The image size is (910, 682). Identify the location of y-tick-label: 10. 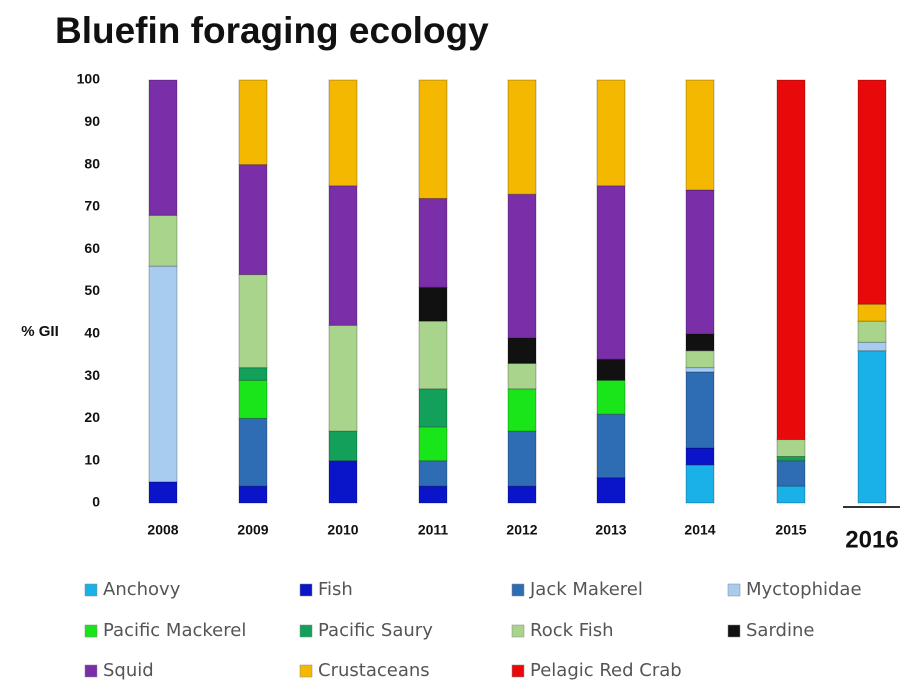
(92, 459).